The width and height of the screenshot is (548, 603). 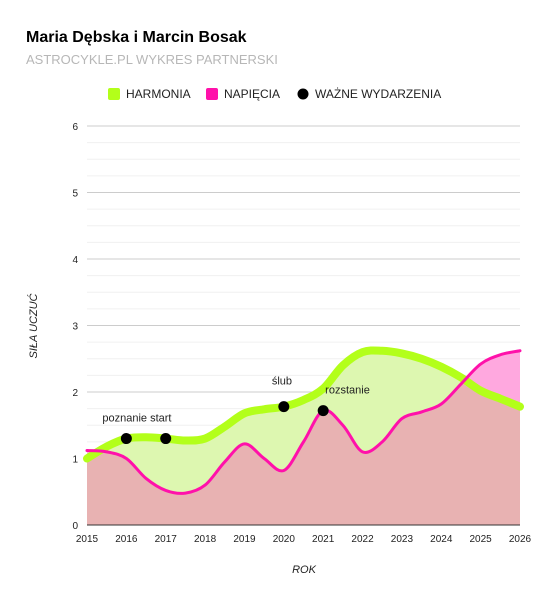 I want to click on legend-marker-harmony, so click(x=114, y=94).